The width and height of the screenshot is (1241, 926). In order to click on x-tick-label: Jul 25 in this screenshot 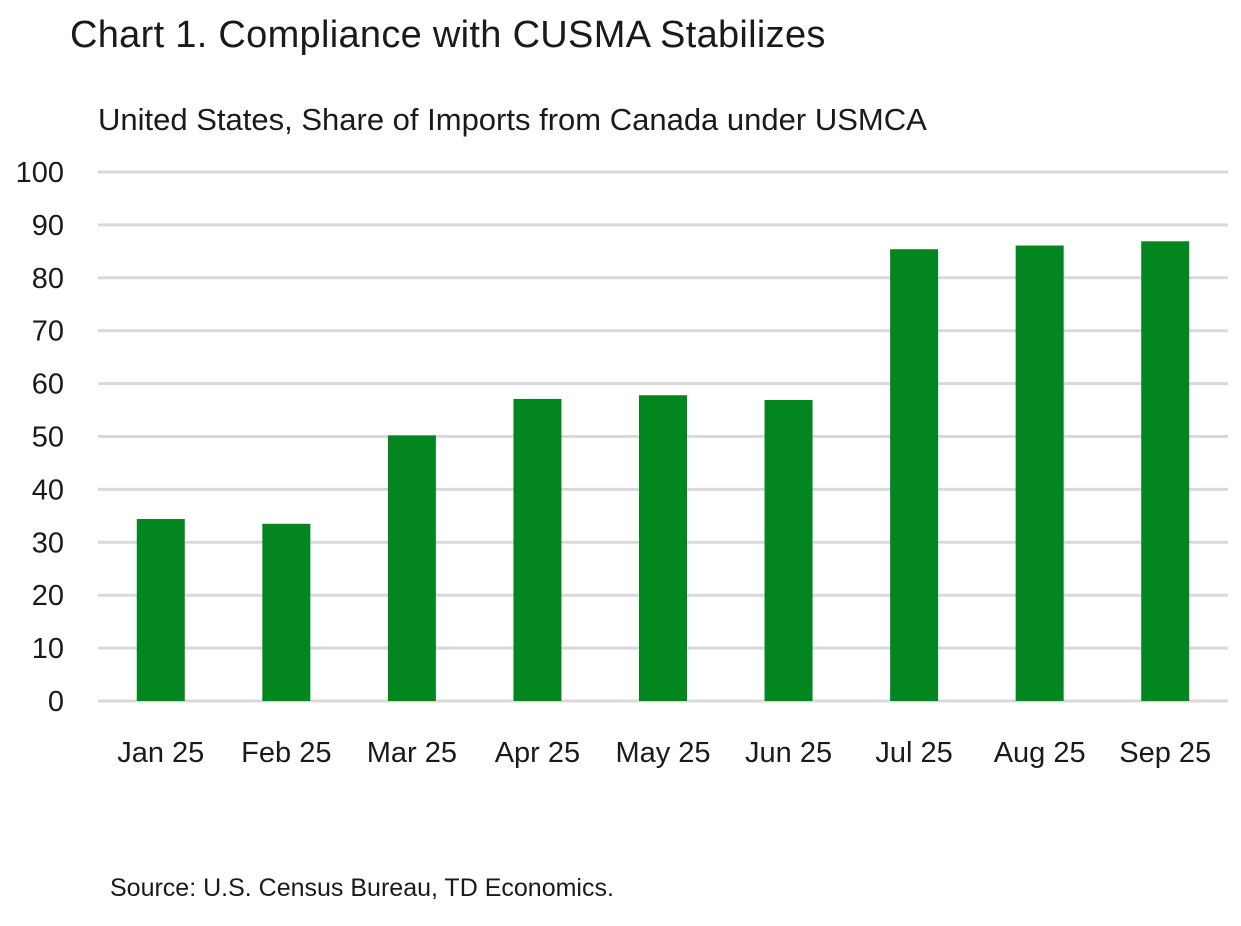, I will do `click(913, 753)`.